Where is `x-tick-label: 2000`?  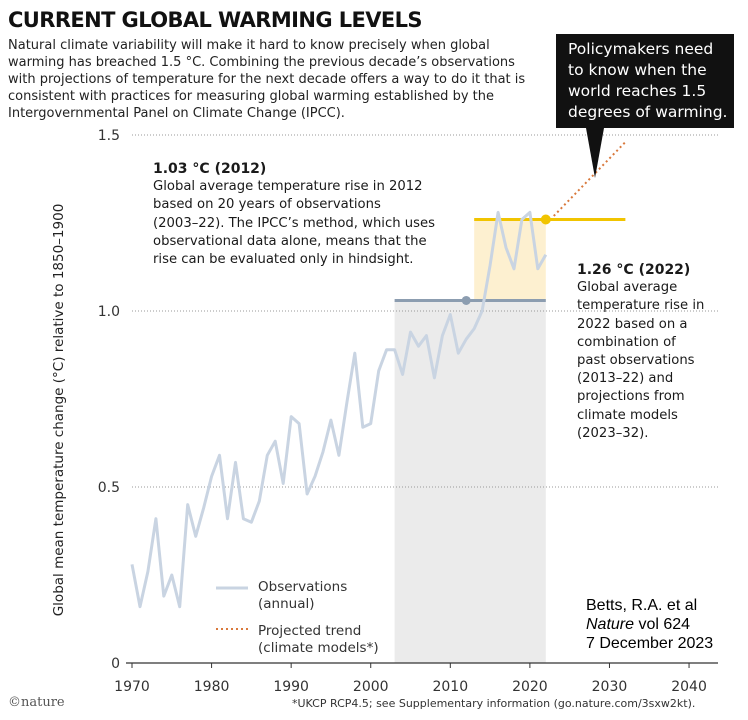 x-tick-label: 2000 is located at coordinates (371, 687).